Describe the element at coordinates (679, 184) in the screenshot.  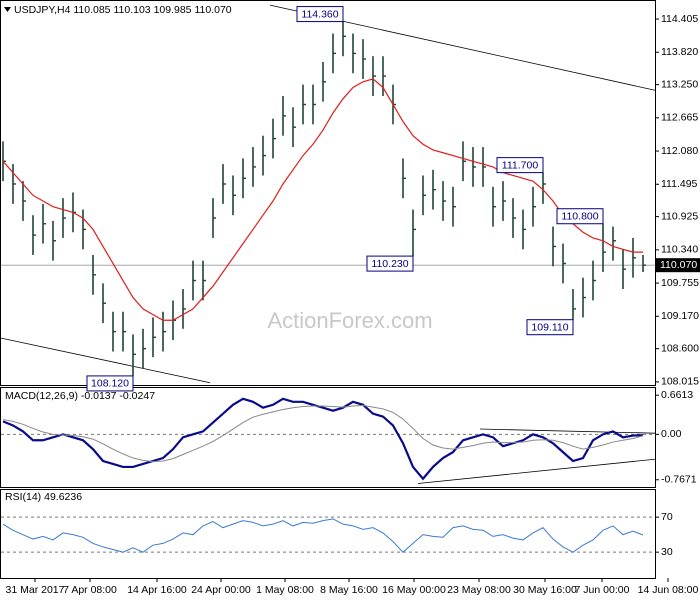
I see `y-tick-label: 111.495` at that location.